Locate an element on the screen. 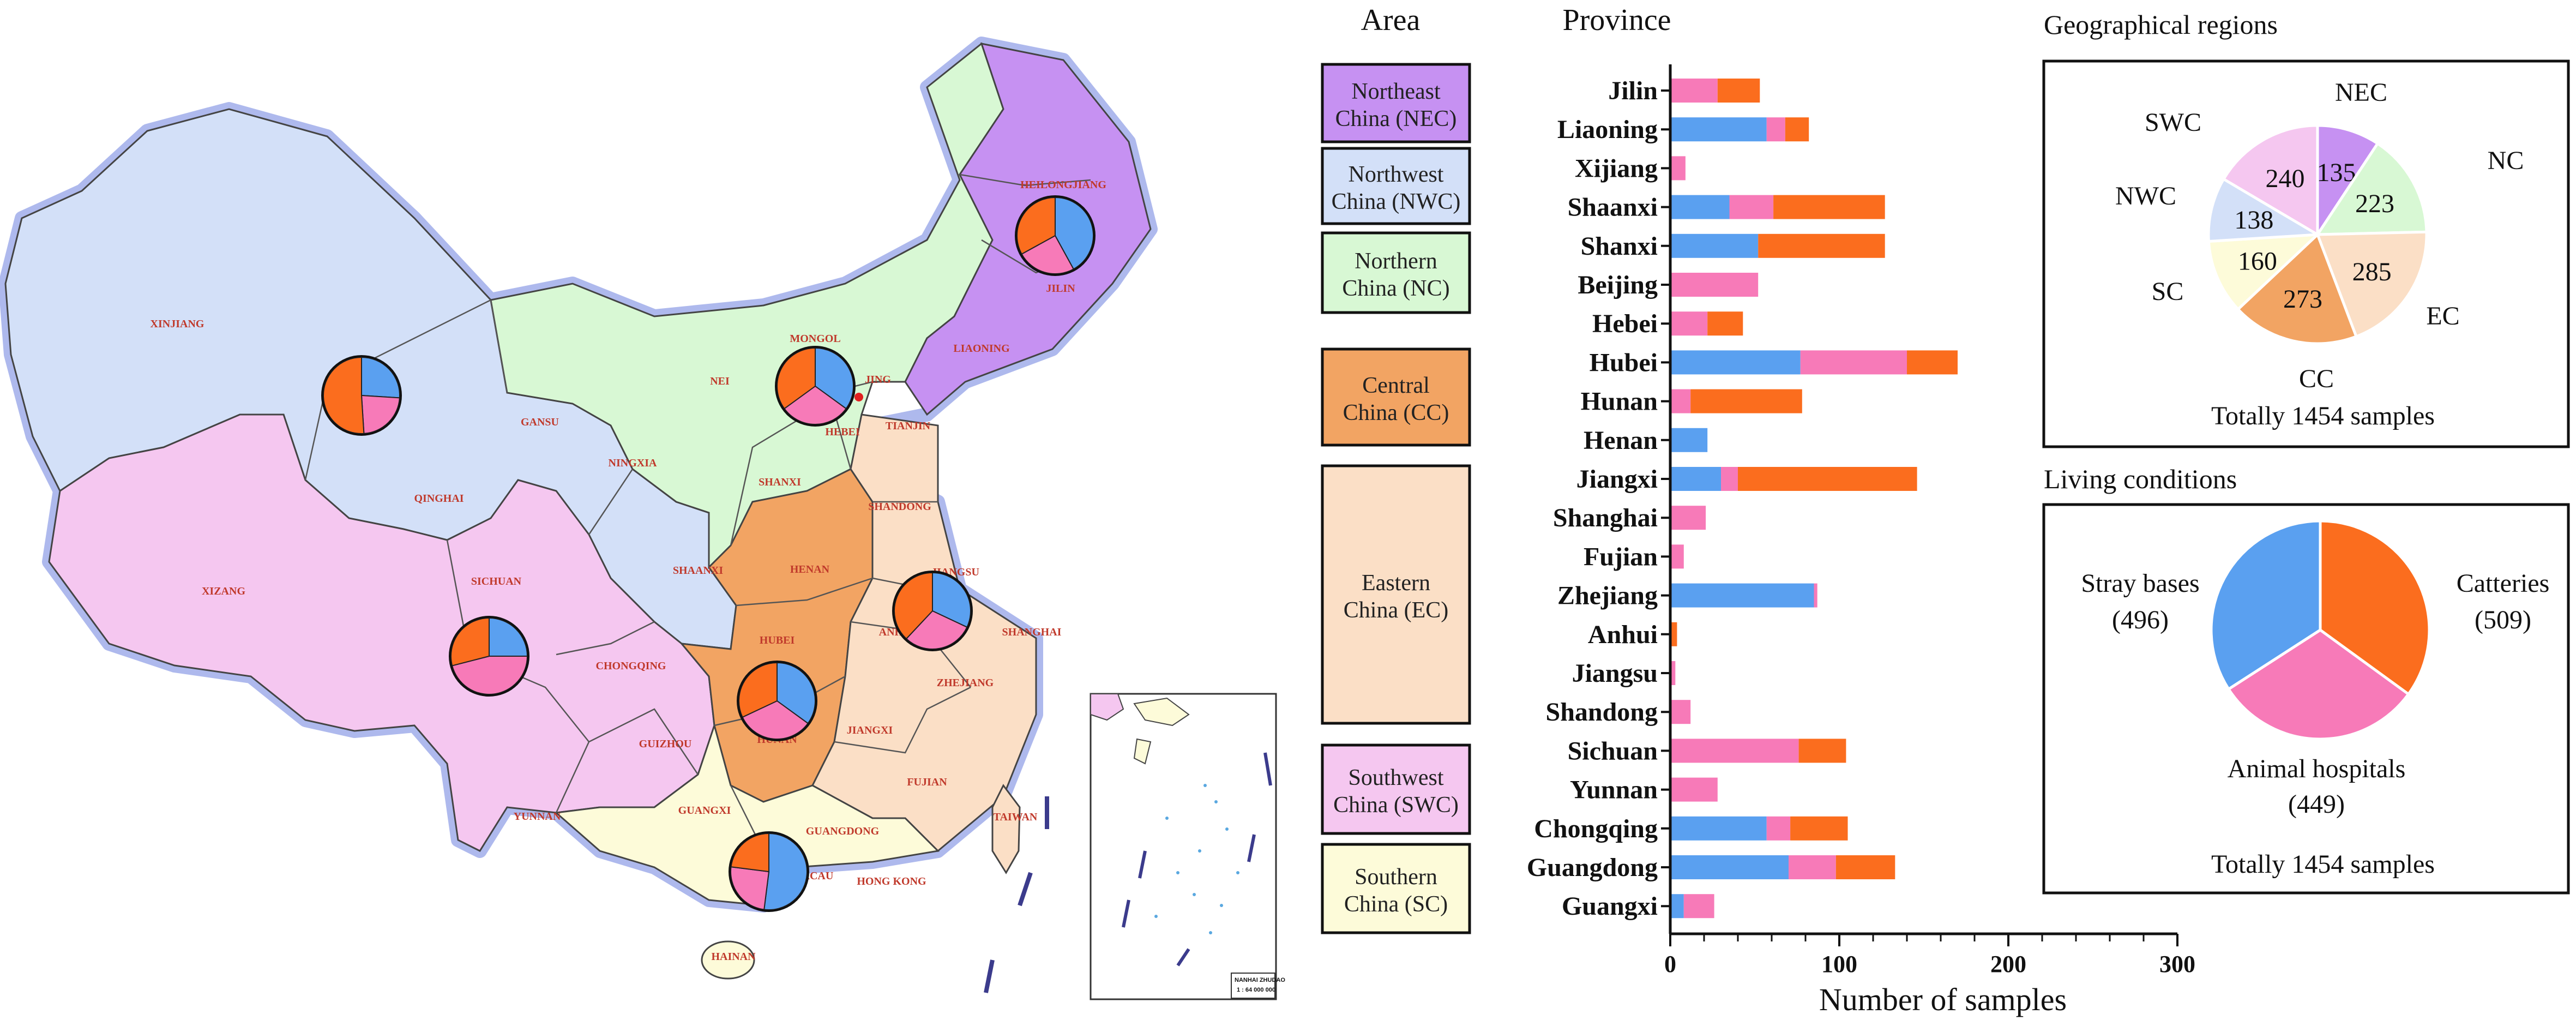 Image resolution: width=2576 pixels, height=1026 pixels. region-value-cc: 273 is located at coordinates (2302, 299).